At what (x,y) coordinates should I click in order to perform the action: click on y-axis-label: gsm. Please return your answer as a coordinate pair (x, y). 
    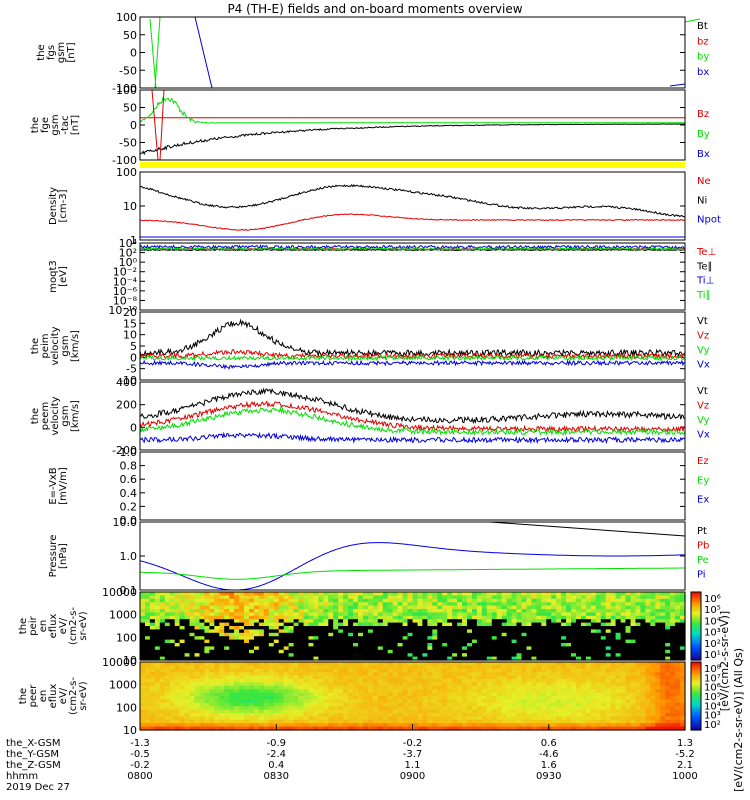
    Looking at the image, I should click on (55, 124).